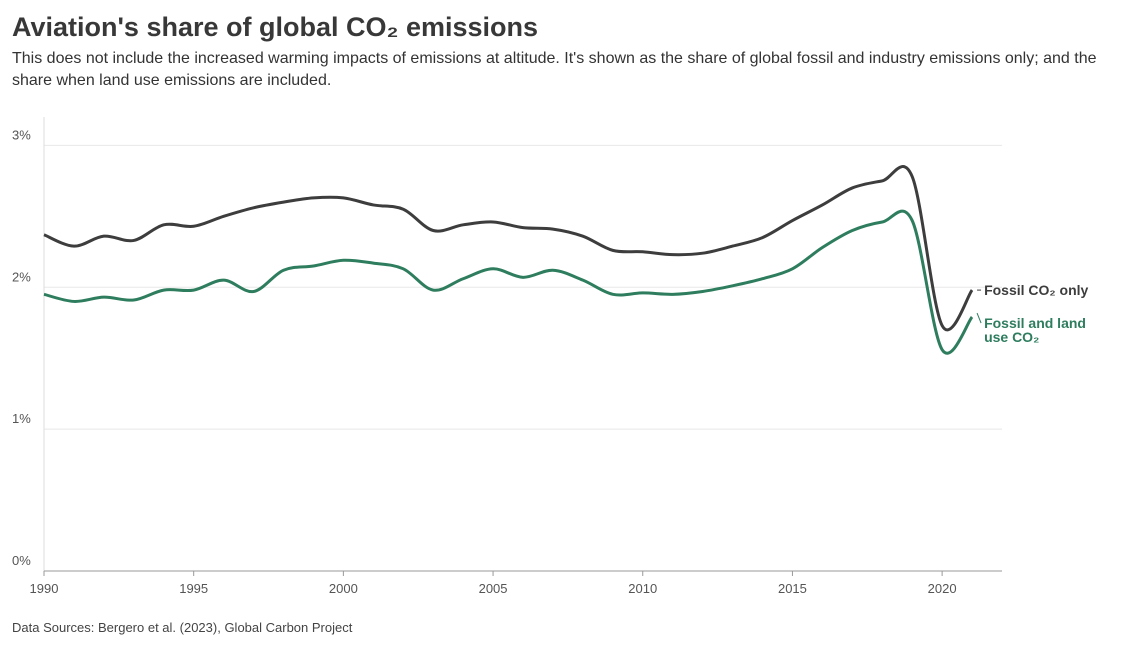 The width and height of the screenshot is (1130, 650). Describe the element at coordinates (792, 588) in the screenshot. I see `x-tick-label: 2015` at that location.